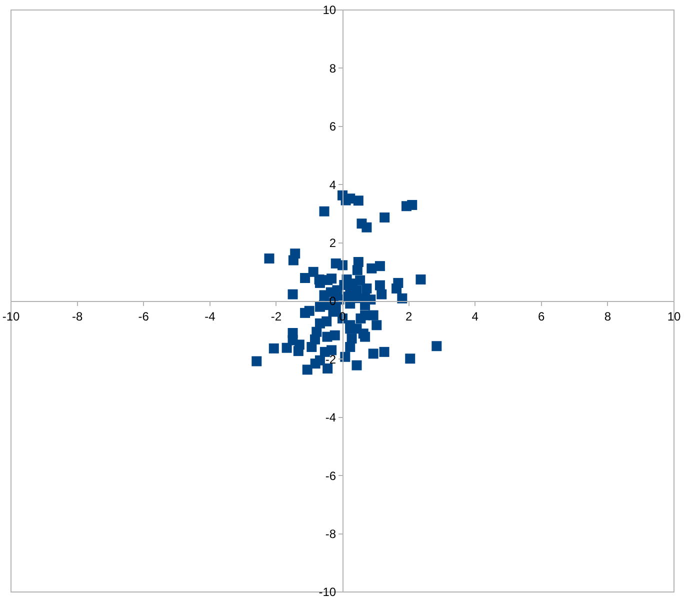  I want to click on x-tick-label: -8, so click(77, 316).